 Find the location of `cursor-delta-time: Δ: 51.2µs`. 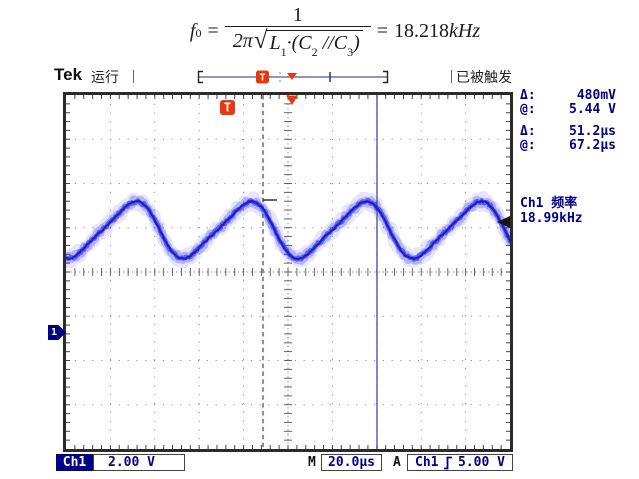

cursor-delta-time: Δ: 51.2µs is located at coordinates (568, 131).